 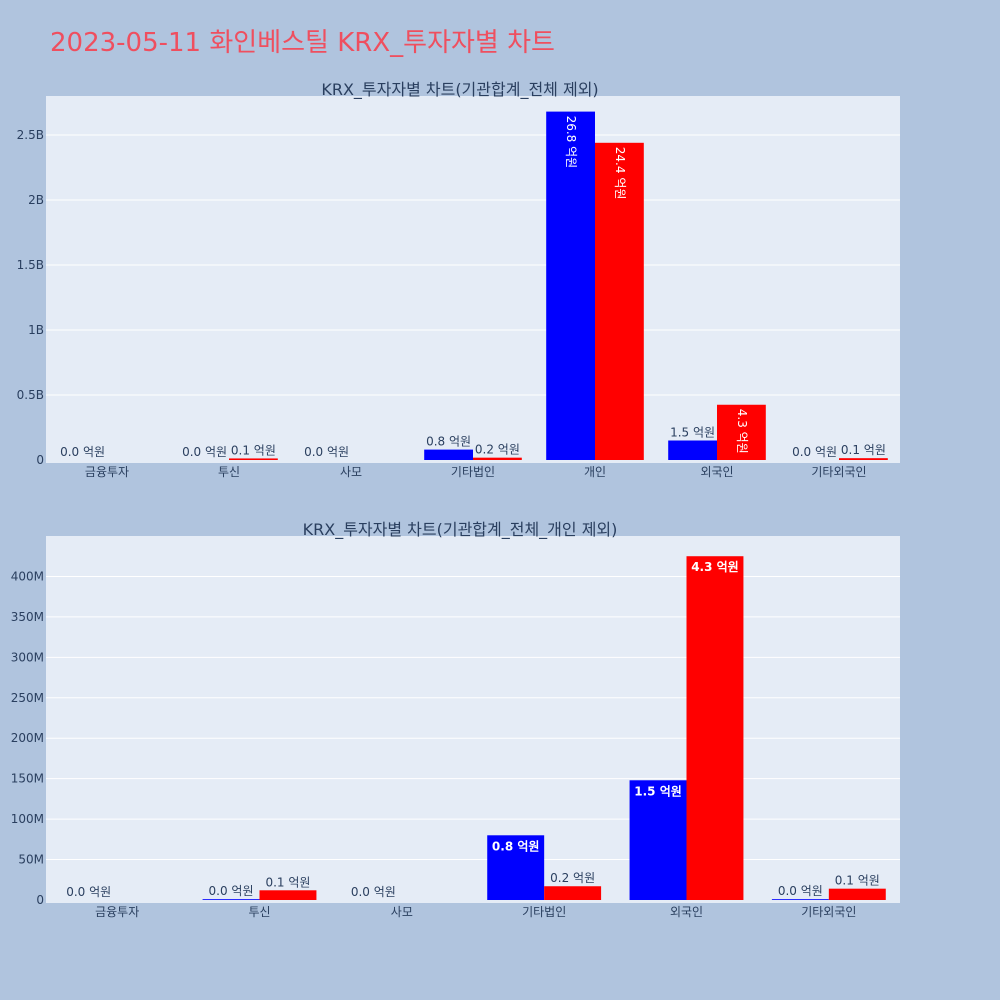 I want to click on y-tick-label: 2.5B, so click(x=30, y=135).